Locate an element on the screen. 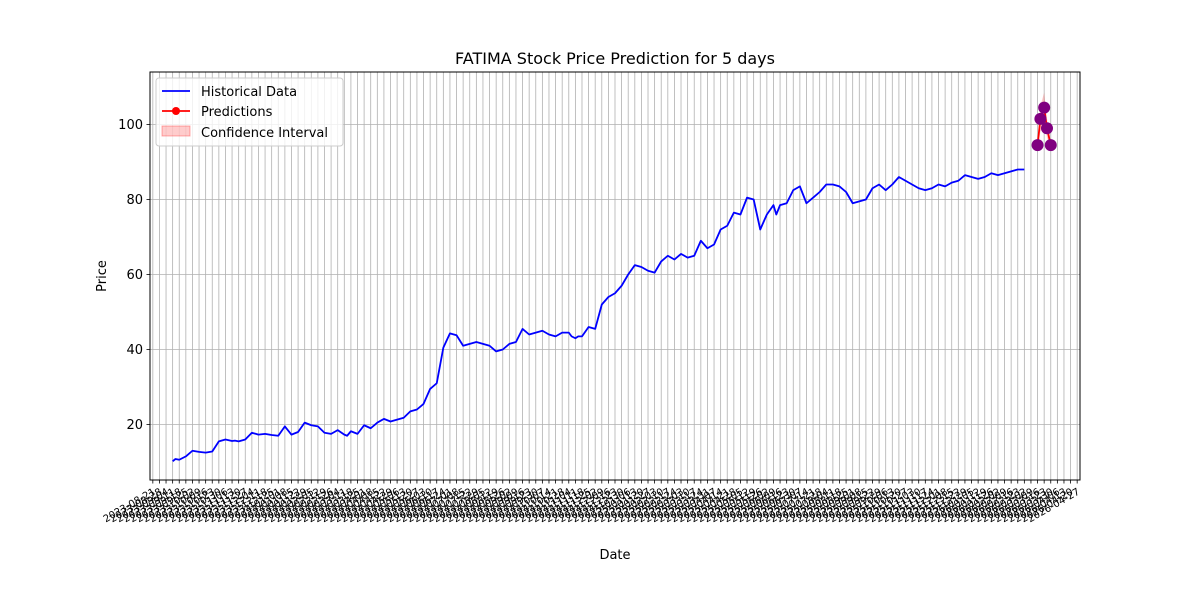 This screenshot has height=604, width=1200. y-tick-label: 20 is located at coordinates (134, 425).